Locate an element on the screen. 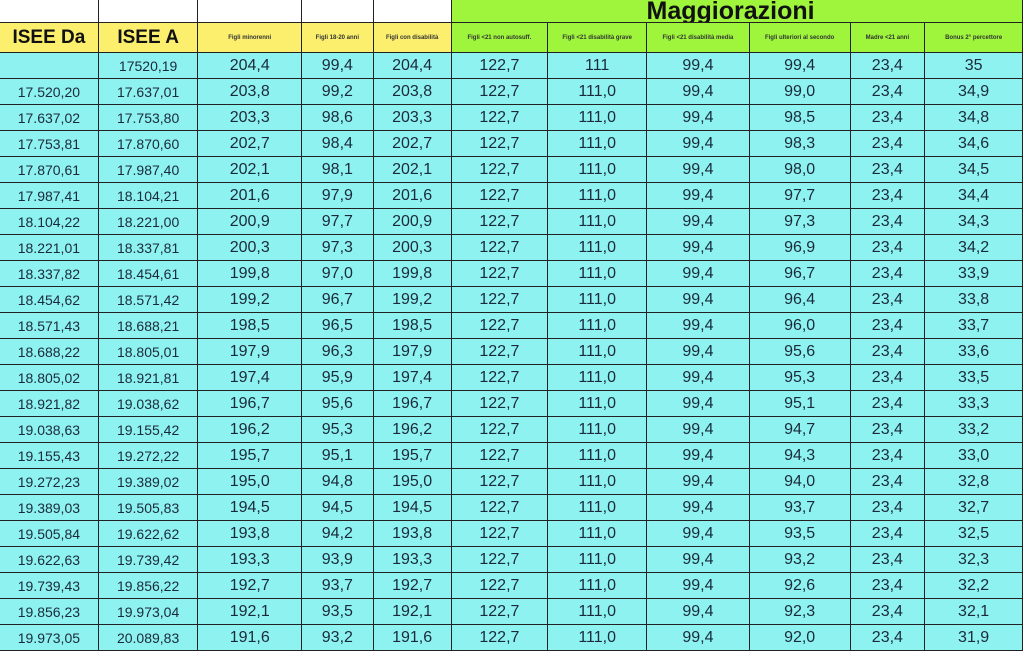 The image size is (1024, 666). table-cell: 193,3 is located at coordinates (249, 559).